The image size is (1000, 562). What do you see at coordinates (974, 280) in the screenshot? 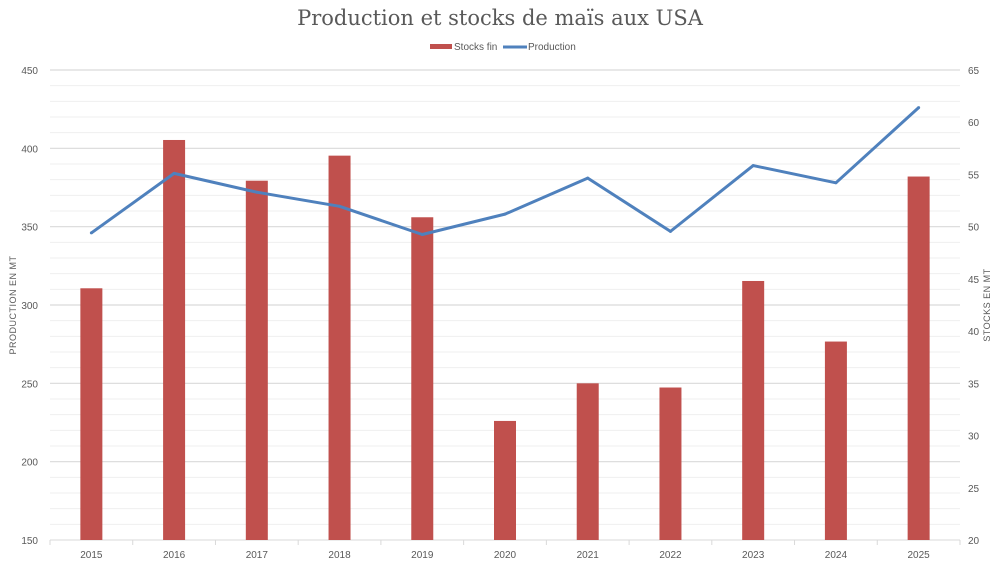
I see `y-right-tick-label: 45` at bounding box center [974, 280].